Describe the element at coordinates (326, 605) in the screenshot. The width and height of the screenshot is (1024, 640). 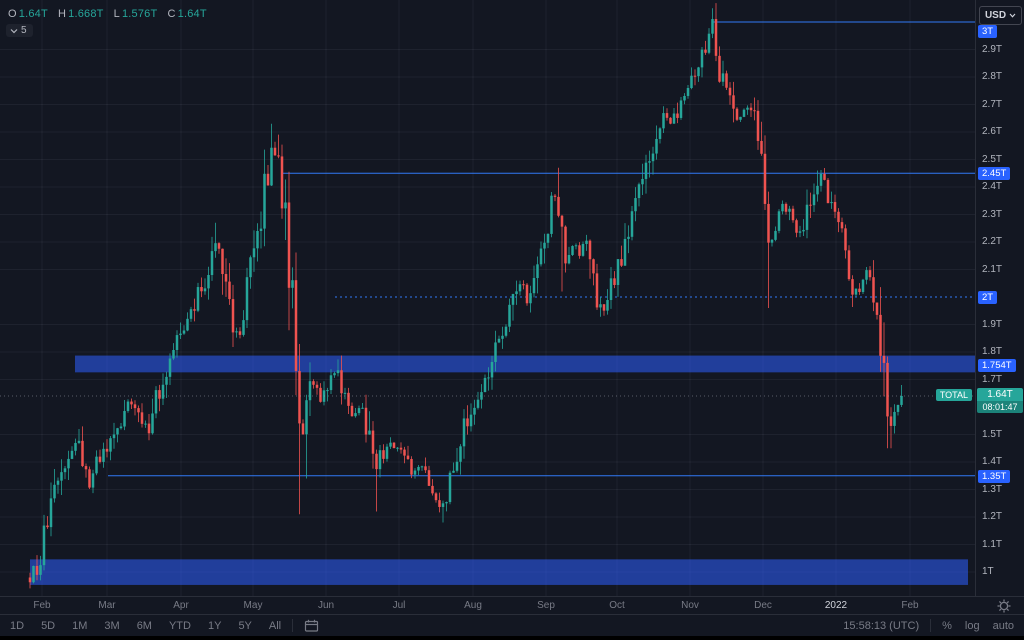
I see `time-label-Jun: Jun` at that location.